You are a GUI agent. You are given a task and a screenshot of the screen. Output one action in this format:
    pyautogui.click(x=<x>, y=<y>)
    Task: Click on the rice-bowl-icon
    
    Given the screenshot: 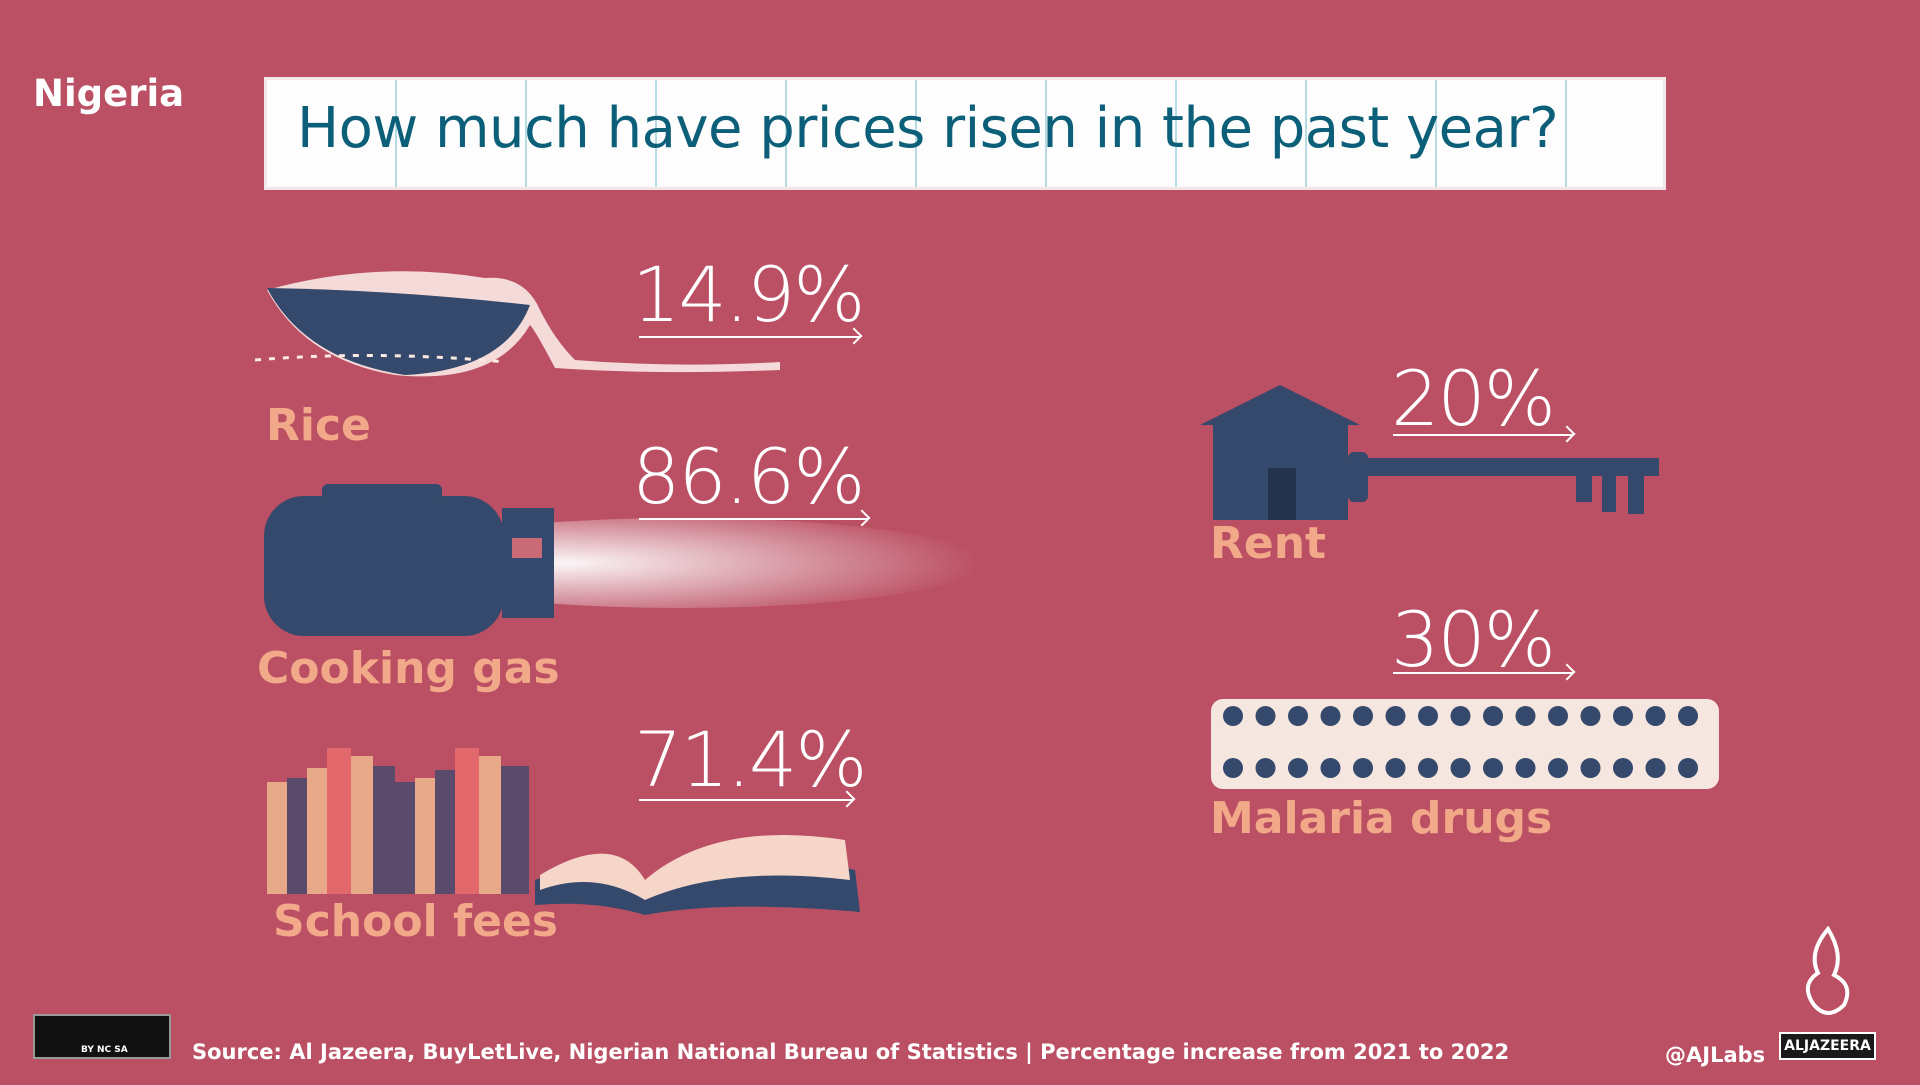 What is the action you would take?
    pyautogui.click(x=517, y=324)
    